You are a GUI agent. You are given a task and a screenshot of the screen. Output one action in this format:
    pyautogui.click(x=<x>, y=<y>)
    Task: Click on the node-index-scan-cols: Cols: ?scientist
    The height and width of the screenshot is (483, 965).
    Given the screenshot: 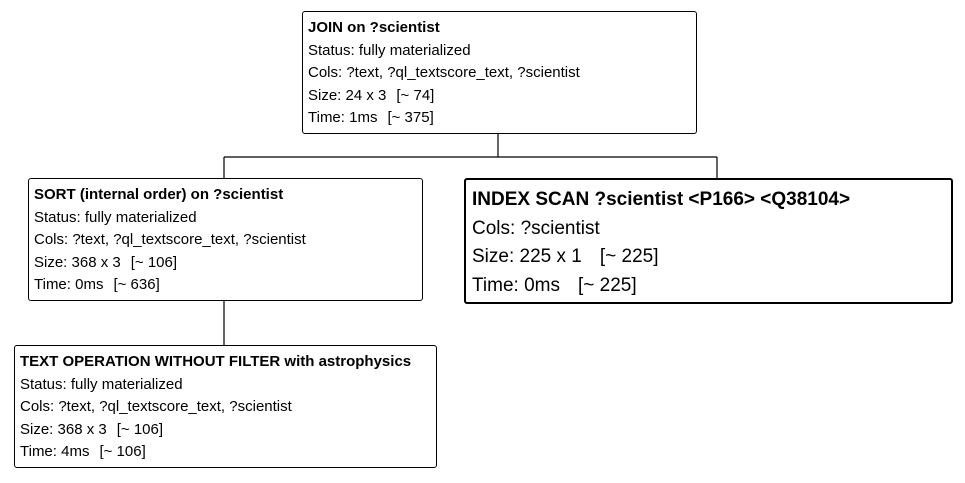 What is the action you would take?
    pyautogui.click(x=536, y=228)
    